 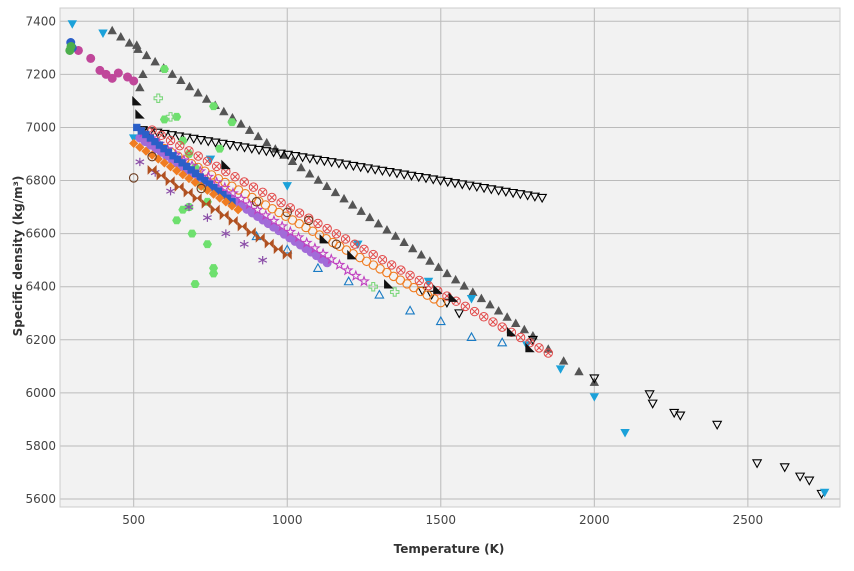 I want to click on y-tick-label: 6600, so click(x=40, y=234).